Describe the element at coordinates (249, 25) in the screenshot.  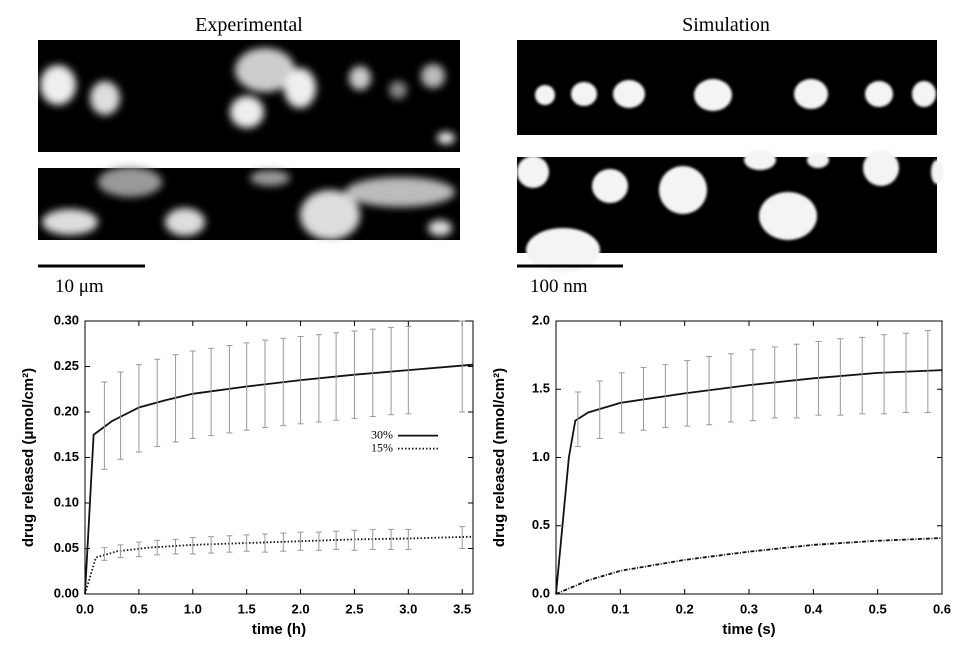
I see `panel-title: Experimental` at that location.